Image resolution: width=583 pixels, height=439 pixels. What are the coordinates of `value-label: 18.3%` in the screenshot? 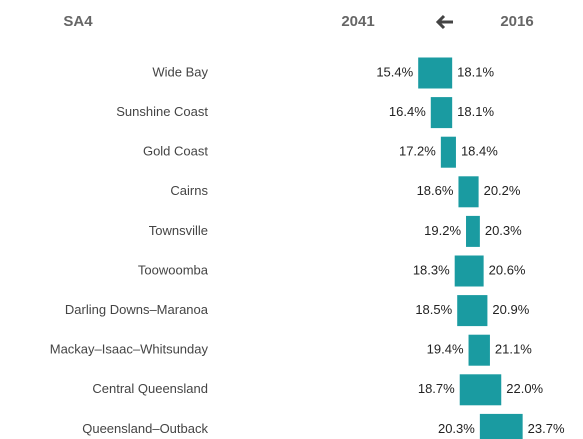 It's located at (431, 269).